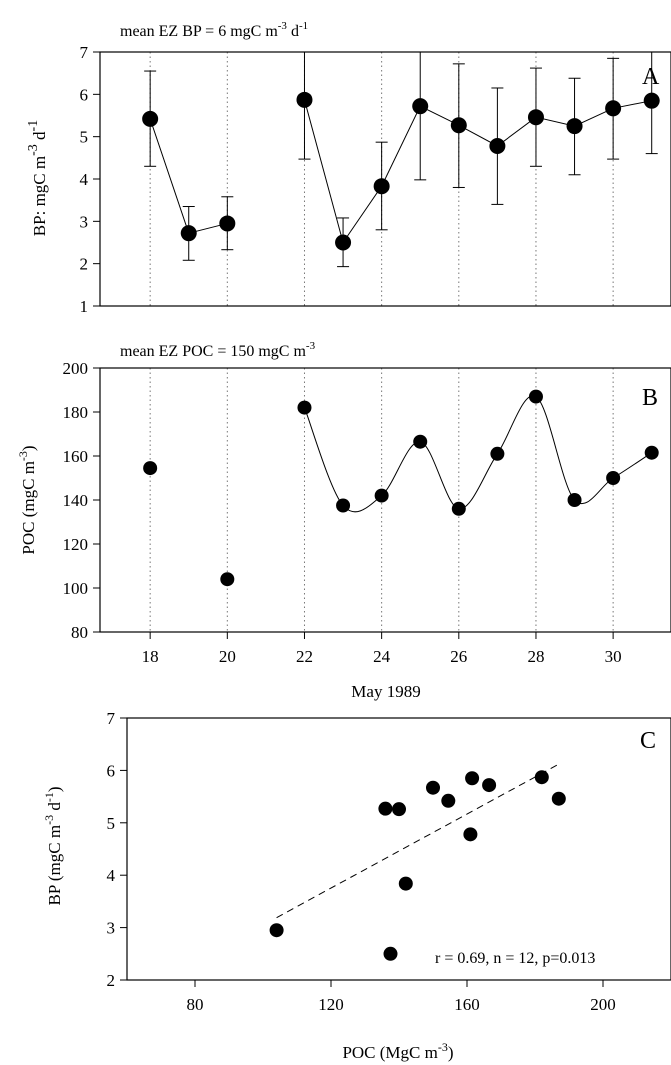 Image resolution: width=671 pixels, height=1065 pixels. I want to click on y-tick-label: 100, so click(76, 588).